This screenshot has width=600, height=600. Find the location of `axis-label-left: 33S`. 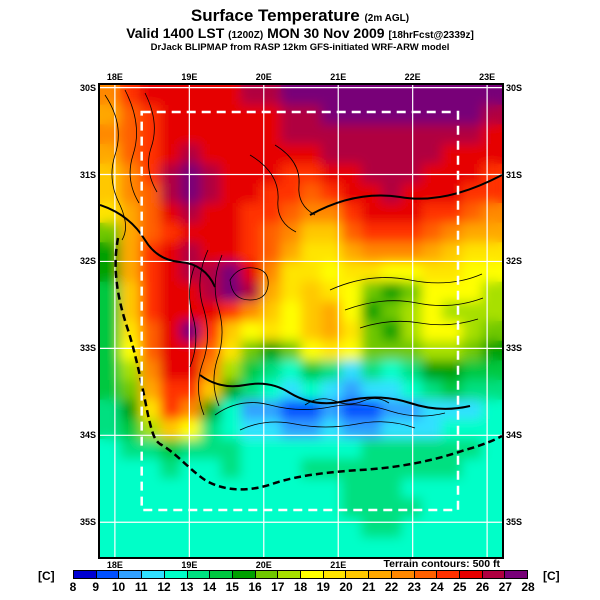

axis-label-left: 33S is located at coordinates (87, 348).